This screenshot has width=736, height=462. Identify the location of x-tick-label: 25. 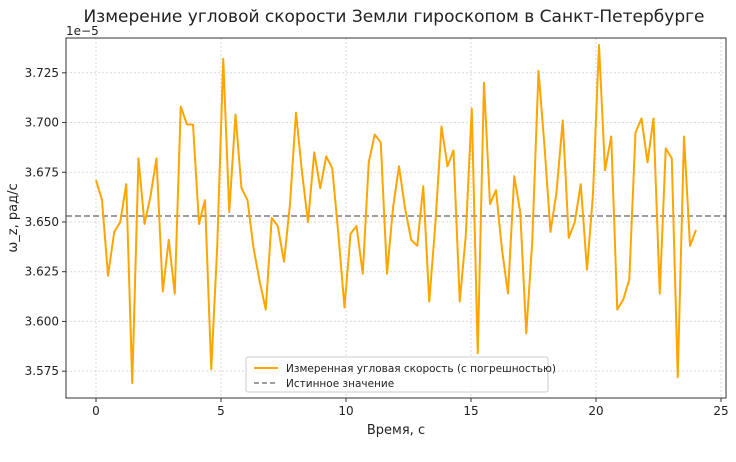
(720, 411).